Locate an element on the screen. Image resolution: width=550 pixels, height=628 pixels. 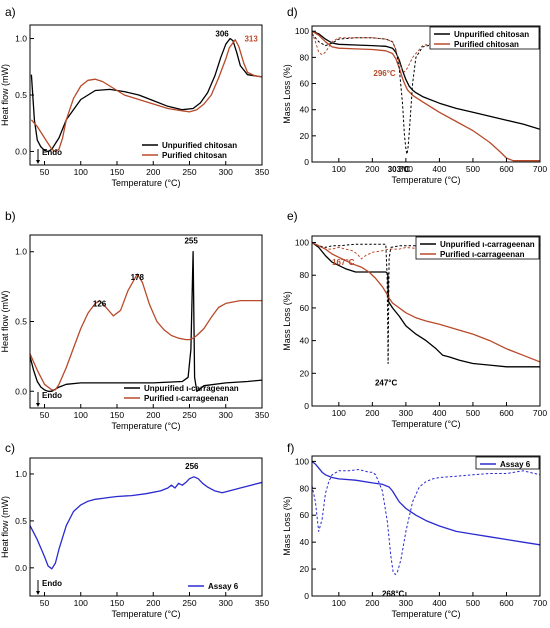
endo-label-b: Endo is located at coordinates (52, 395).